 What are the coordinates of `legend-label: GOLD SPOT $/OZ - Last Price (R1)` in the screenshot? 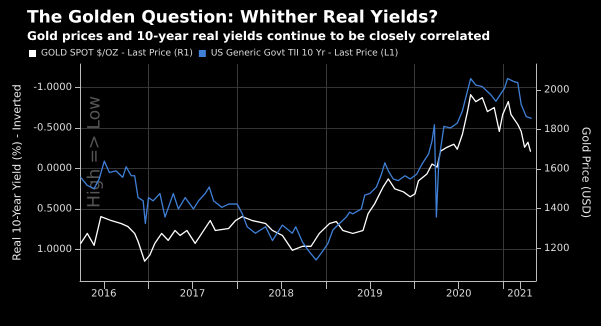 It's located at (117, 53).